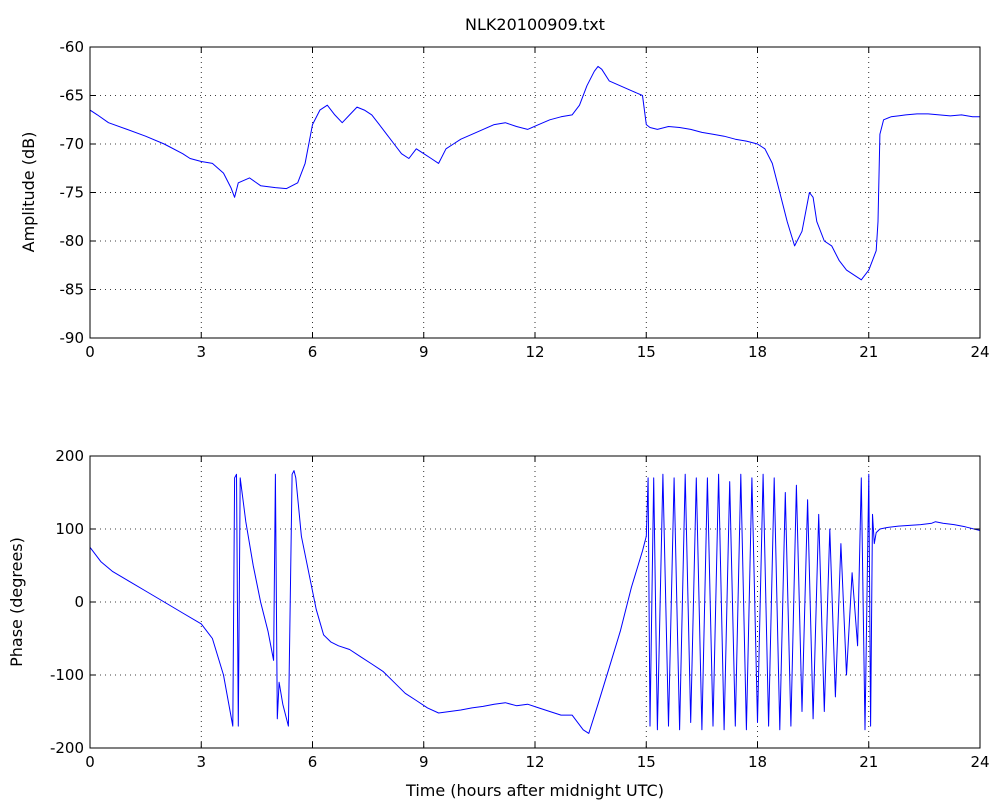 The height and width of the screenshot is (810, 998). What do you see at coordinates (69, 529) in the screenshot?
I see `phase-ytick-label: 100` at bounding box center [69, 529].